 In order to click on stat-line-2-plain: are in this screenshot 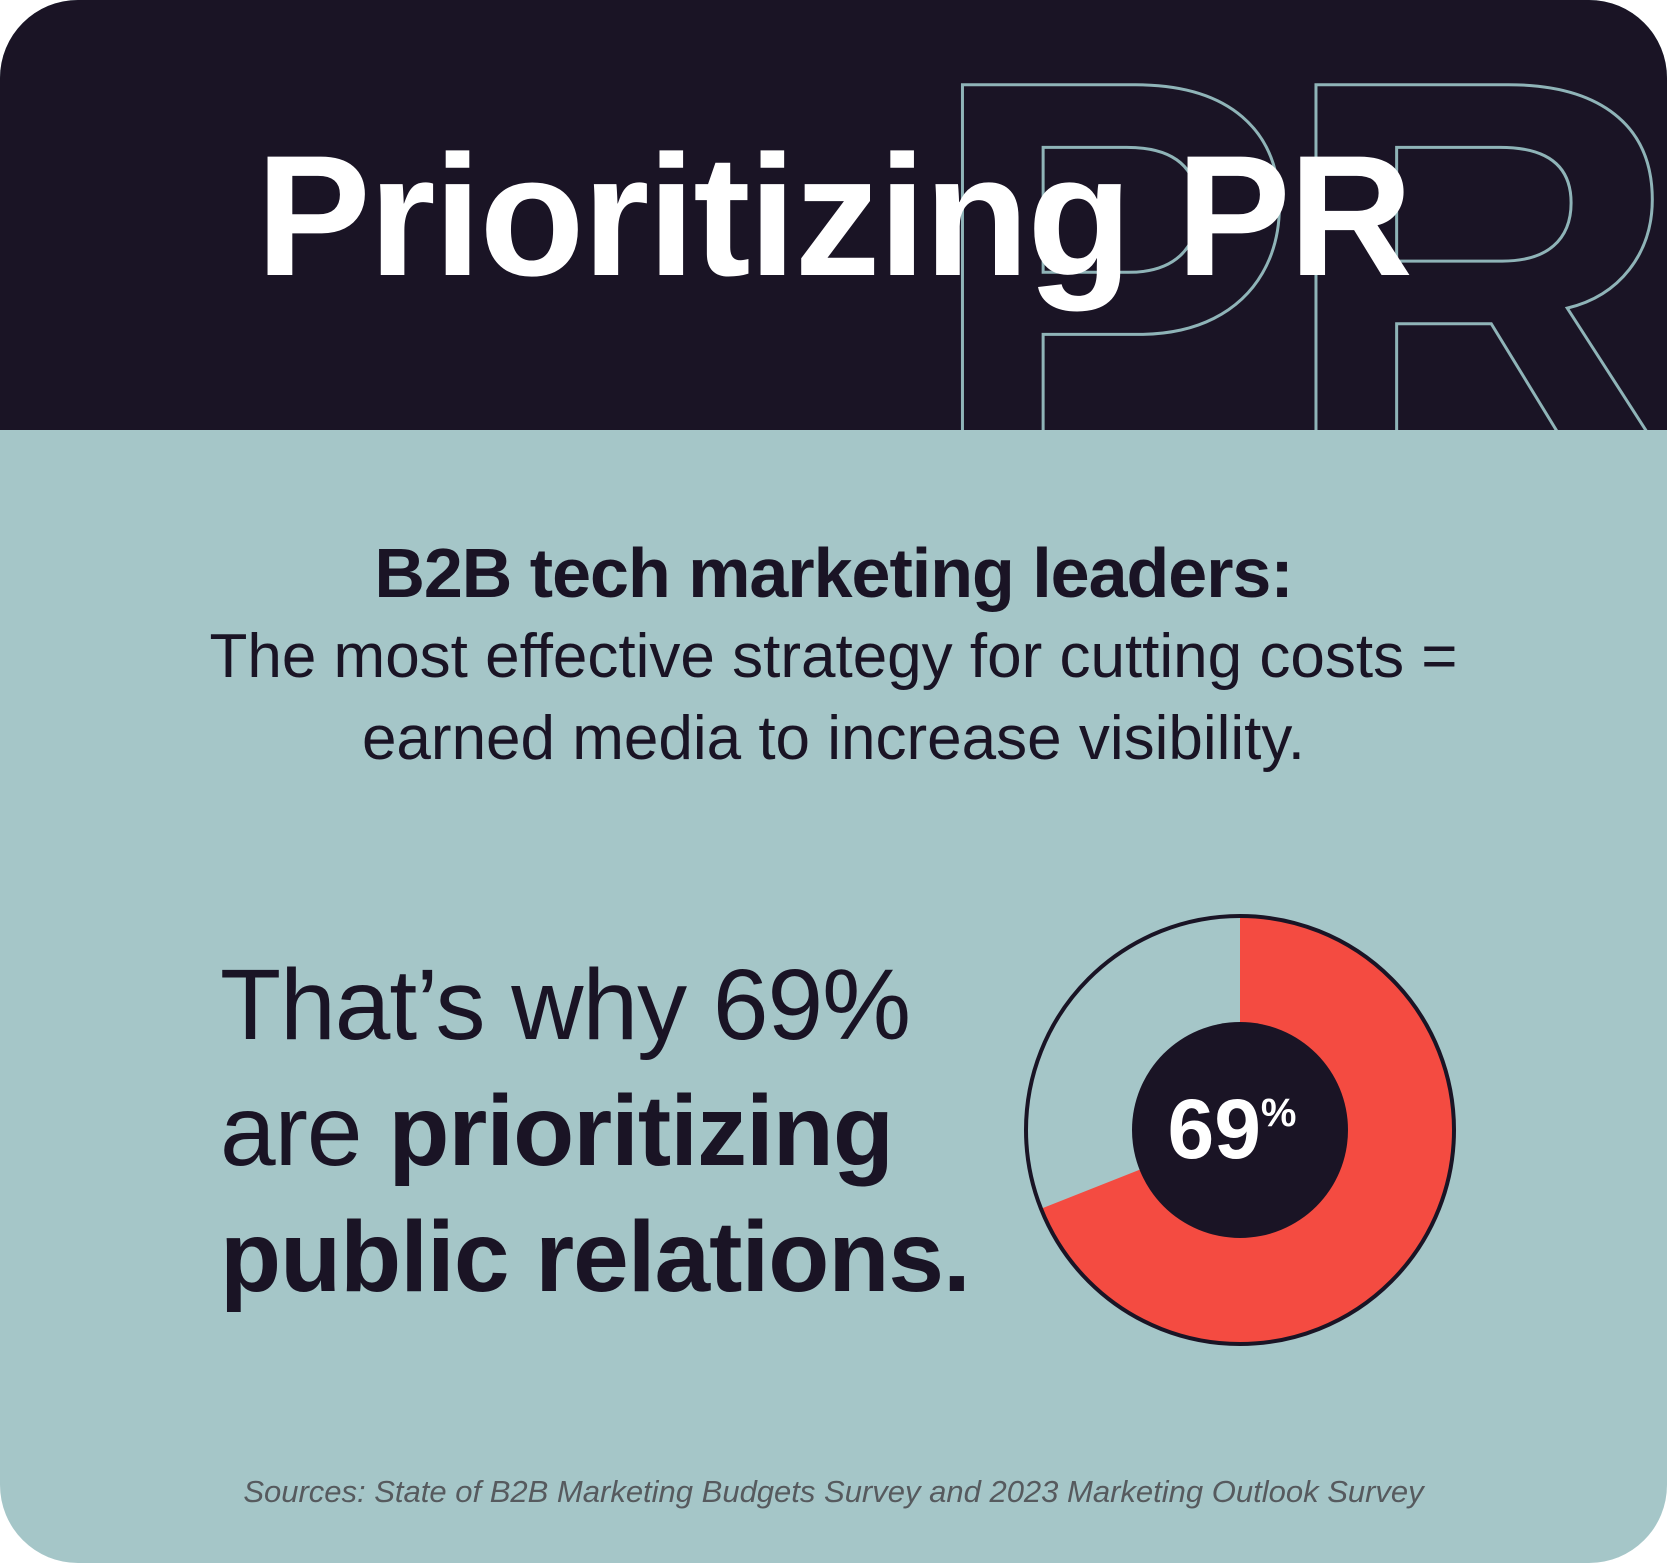, I will do `click(304, 1131)`.